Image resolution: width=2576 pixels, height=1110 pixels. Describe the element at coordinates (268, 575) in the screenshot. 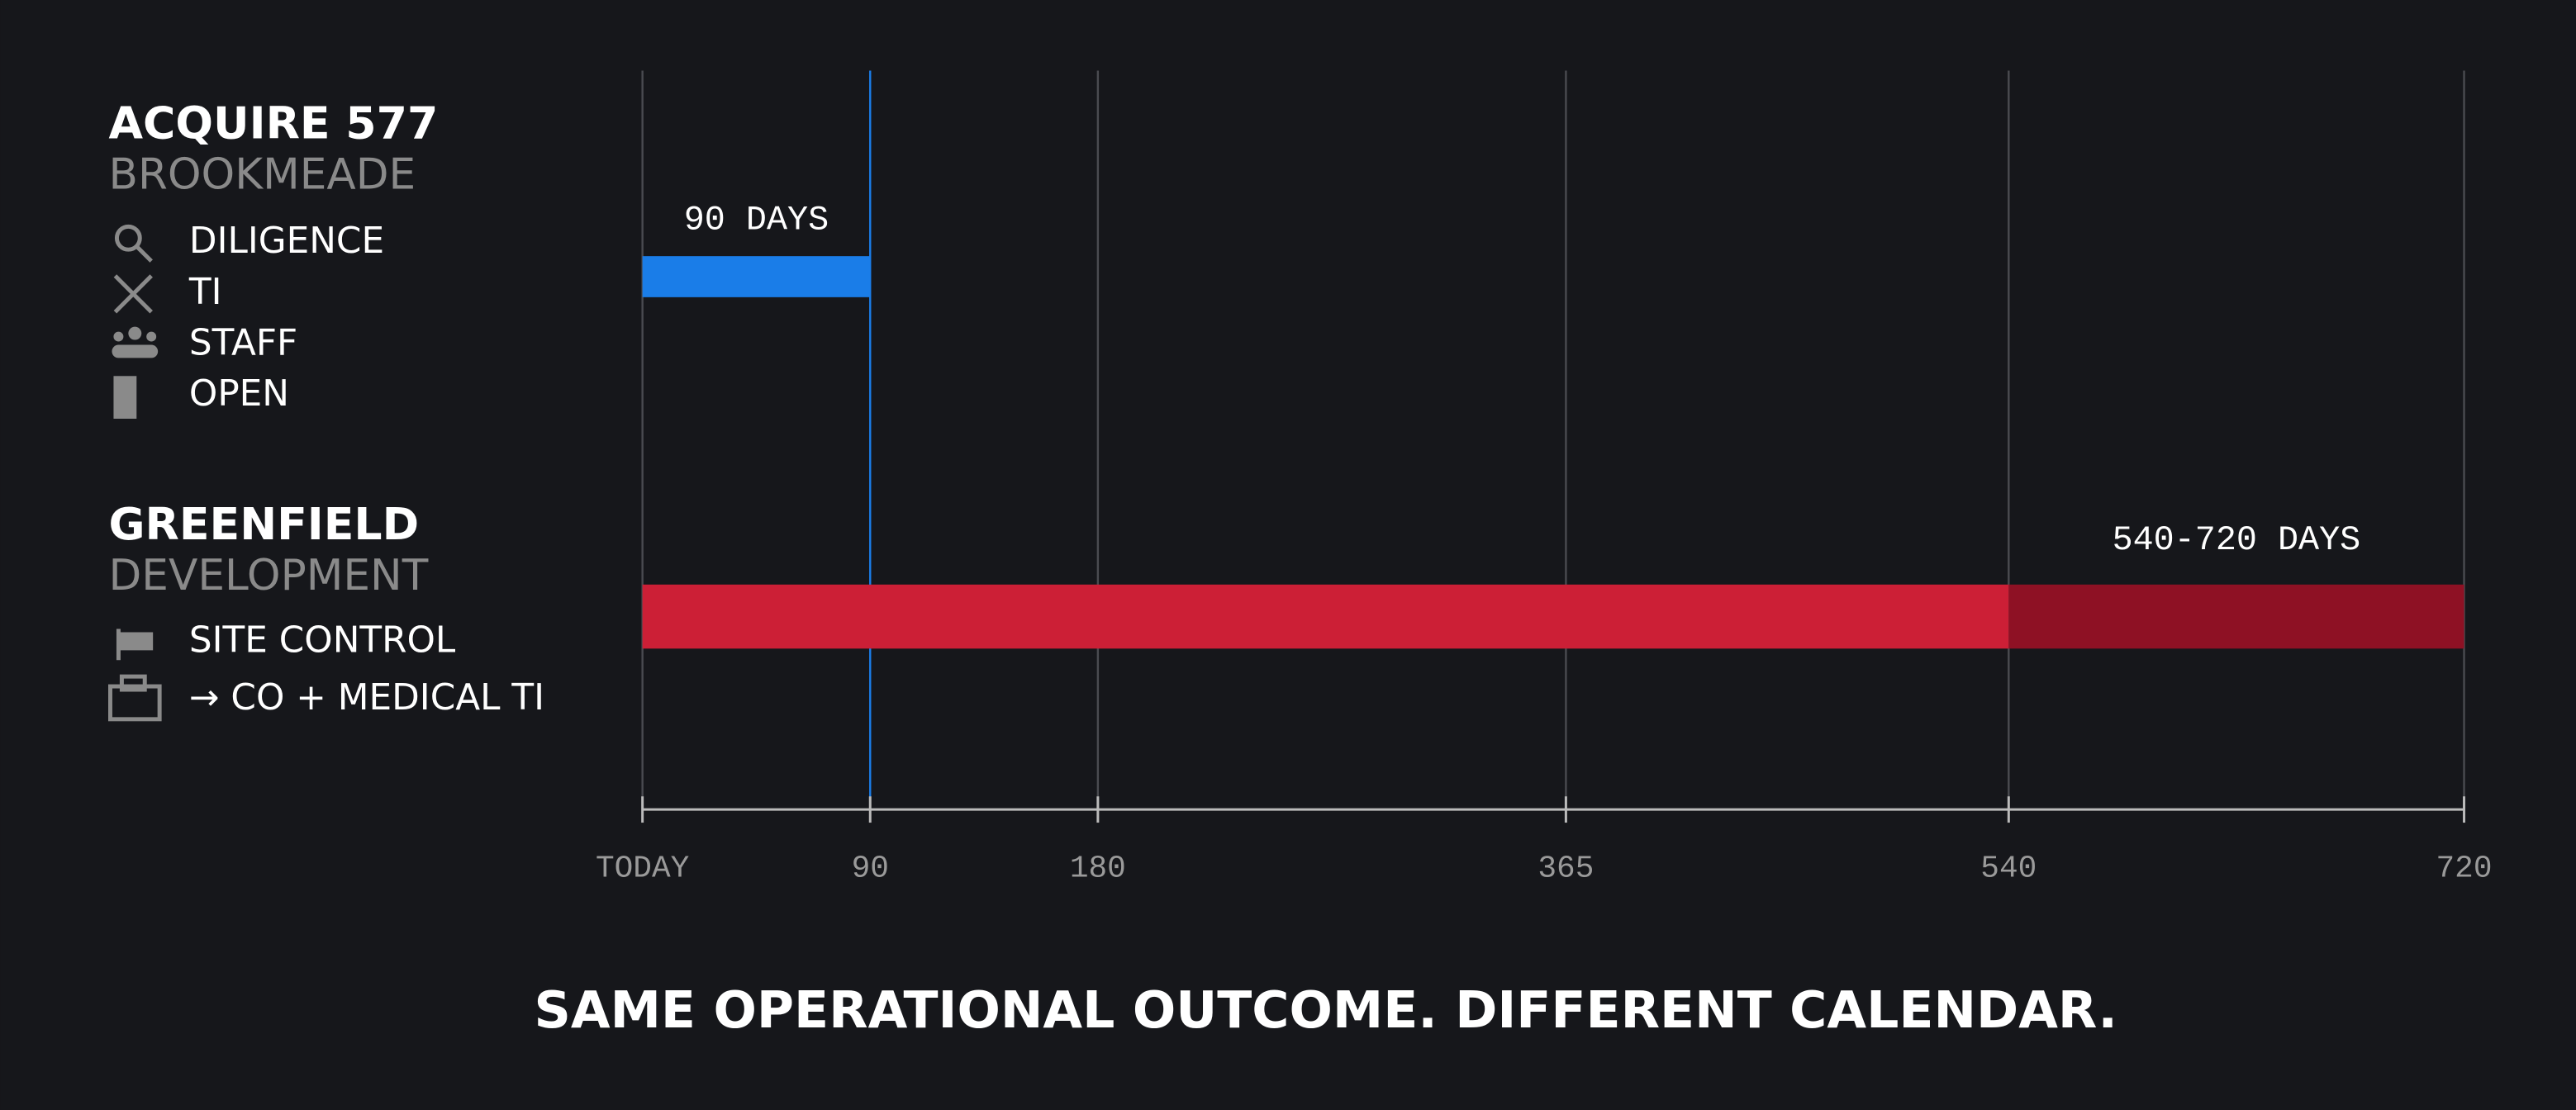

I see `group-subtitle: DEVELOPMENT` at that location.